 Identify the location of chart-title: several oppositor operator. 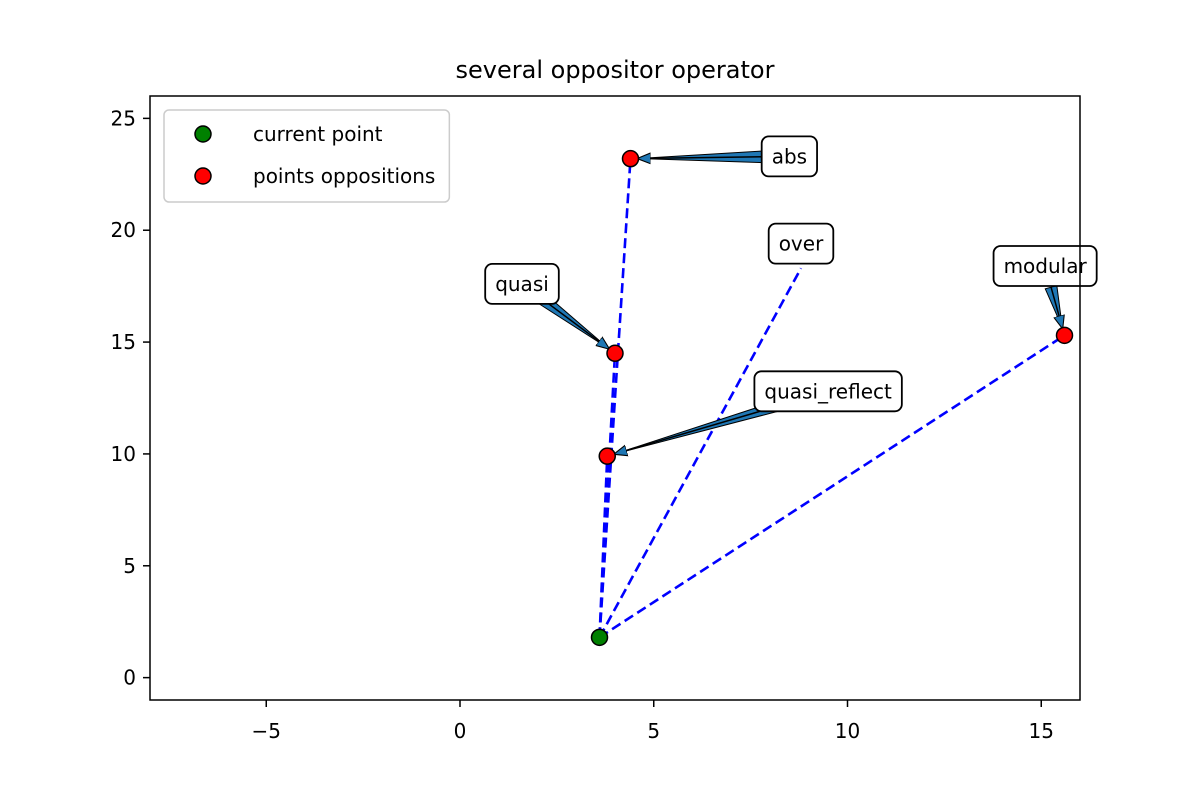
(615, 70).